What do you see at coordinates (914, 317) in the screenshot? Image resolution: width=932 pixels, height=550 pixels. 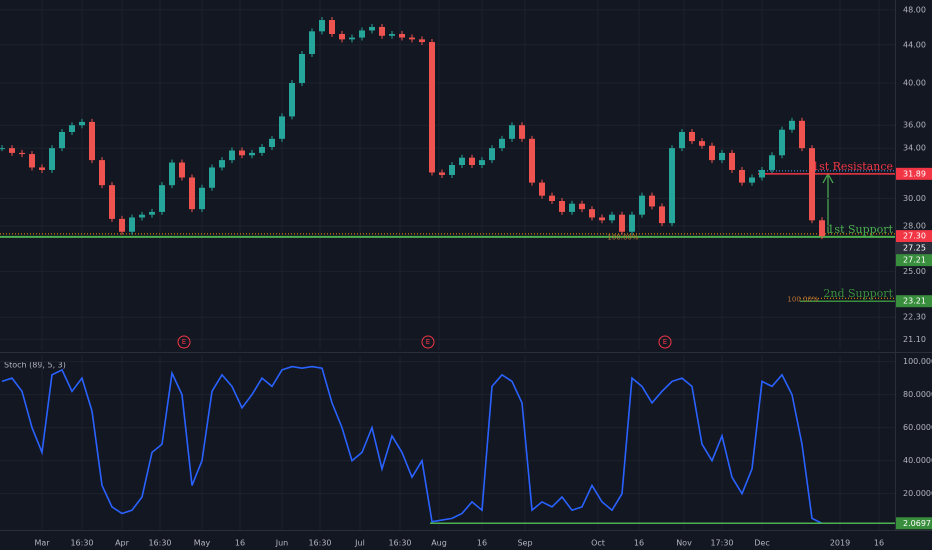 I see `y-tick-label: 22.30` at bounding box center [914, 317].